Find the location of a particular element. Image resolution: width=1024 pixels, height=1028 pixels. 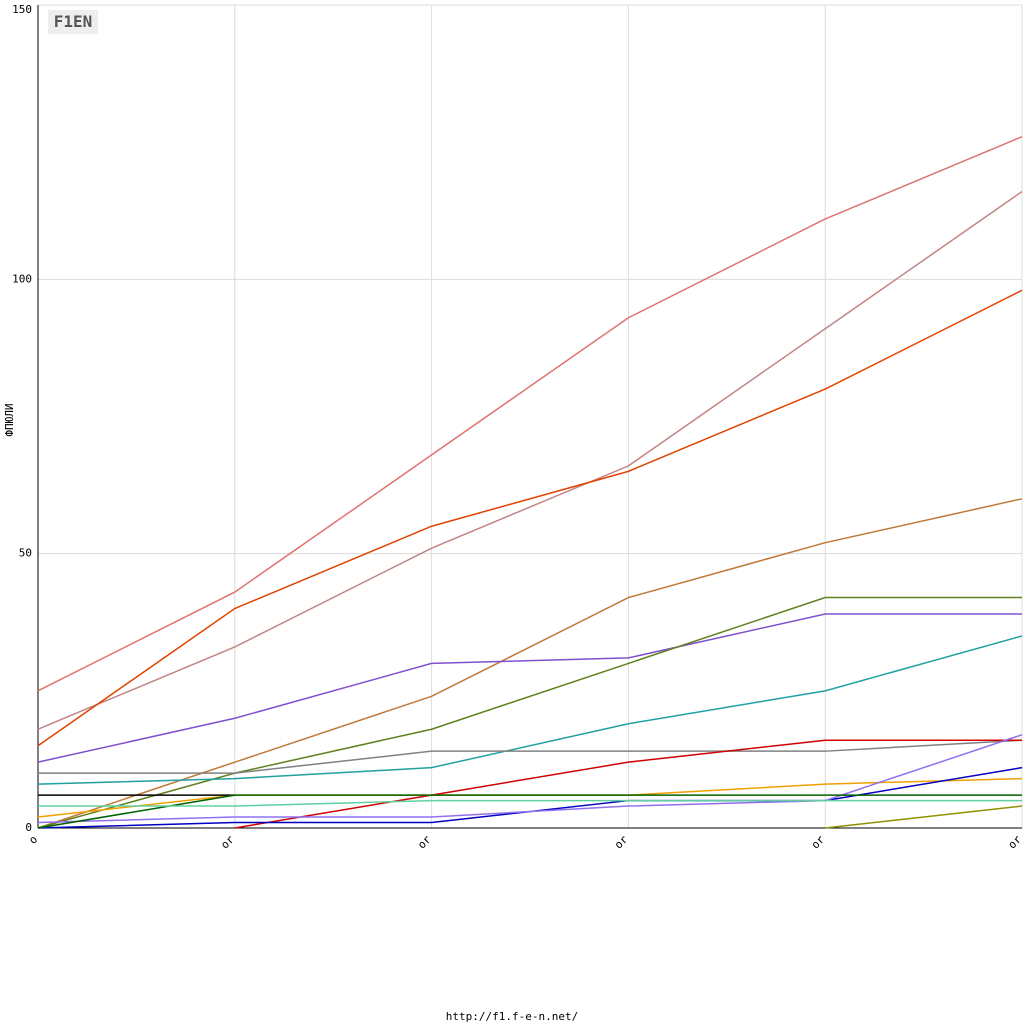

logo-bg is located at coordinates (73, 22).